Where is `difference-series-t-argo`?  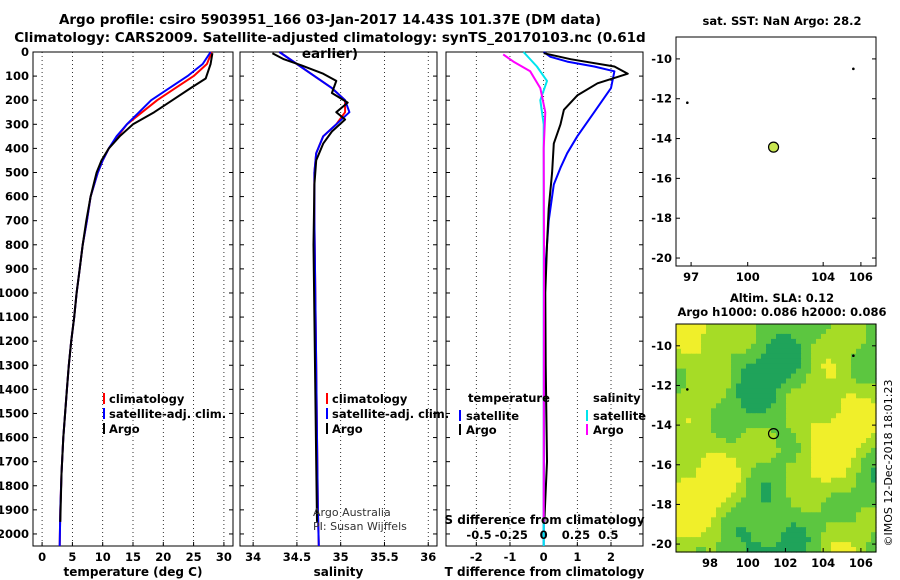 difference-series-t-argo is located at coordinates (586, 287).